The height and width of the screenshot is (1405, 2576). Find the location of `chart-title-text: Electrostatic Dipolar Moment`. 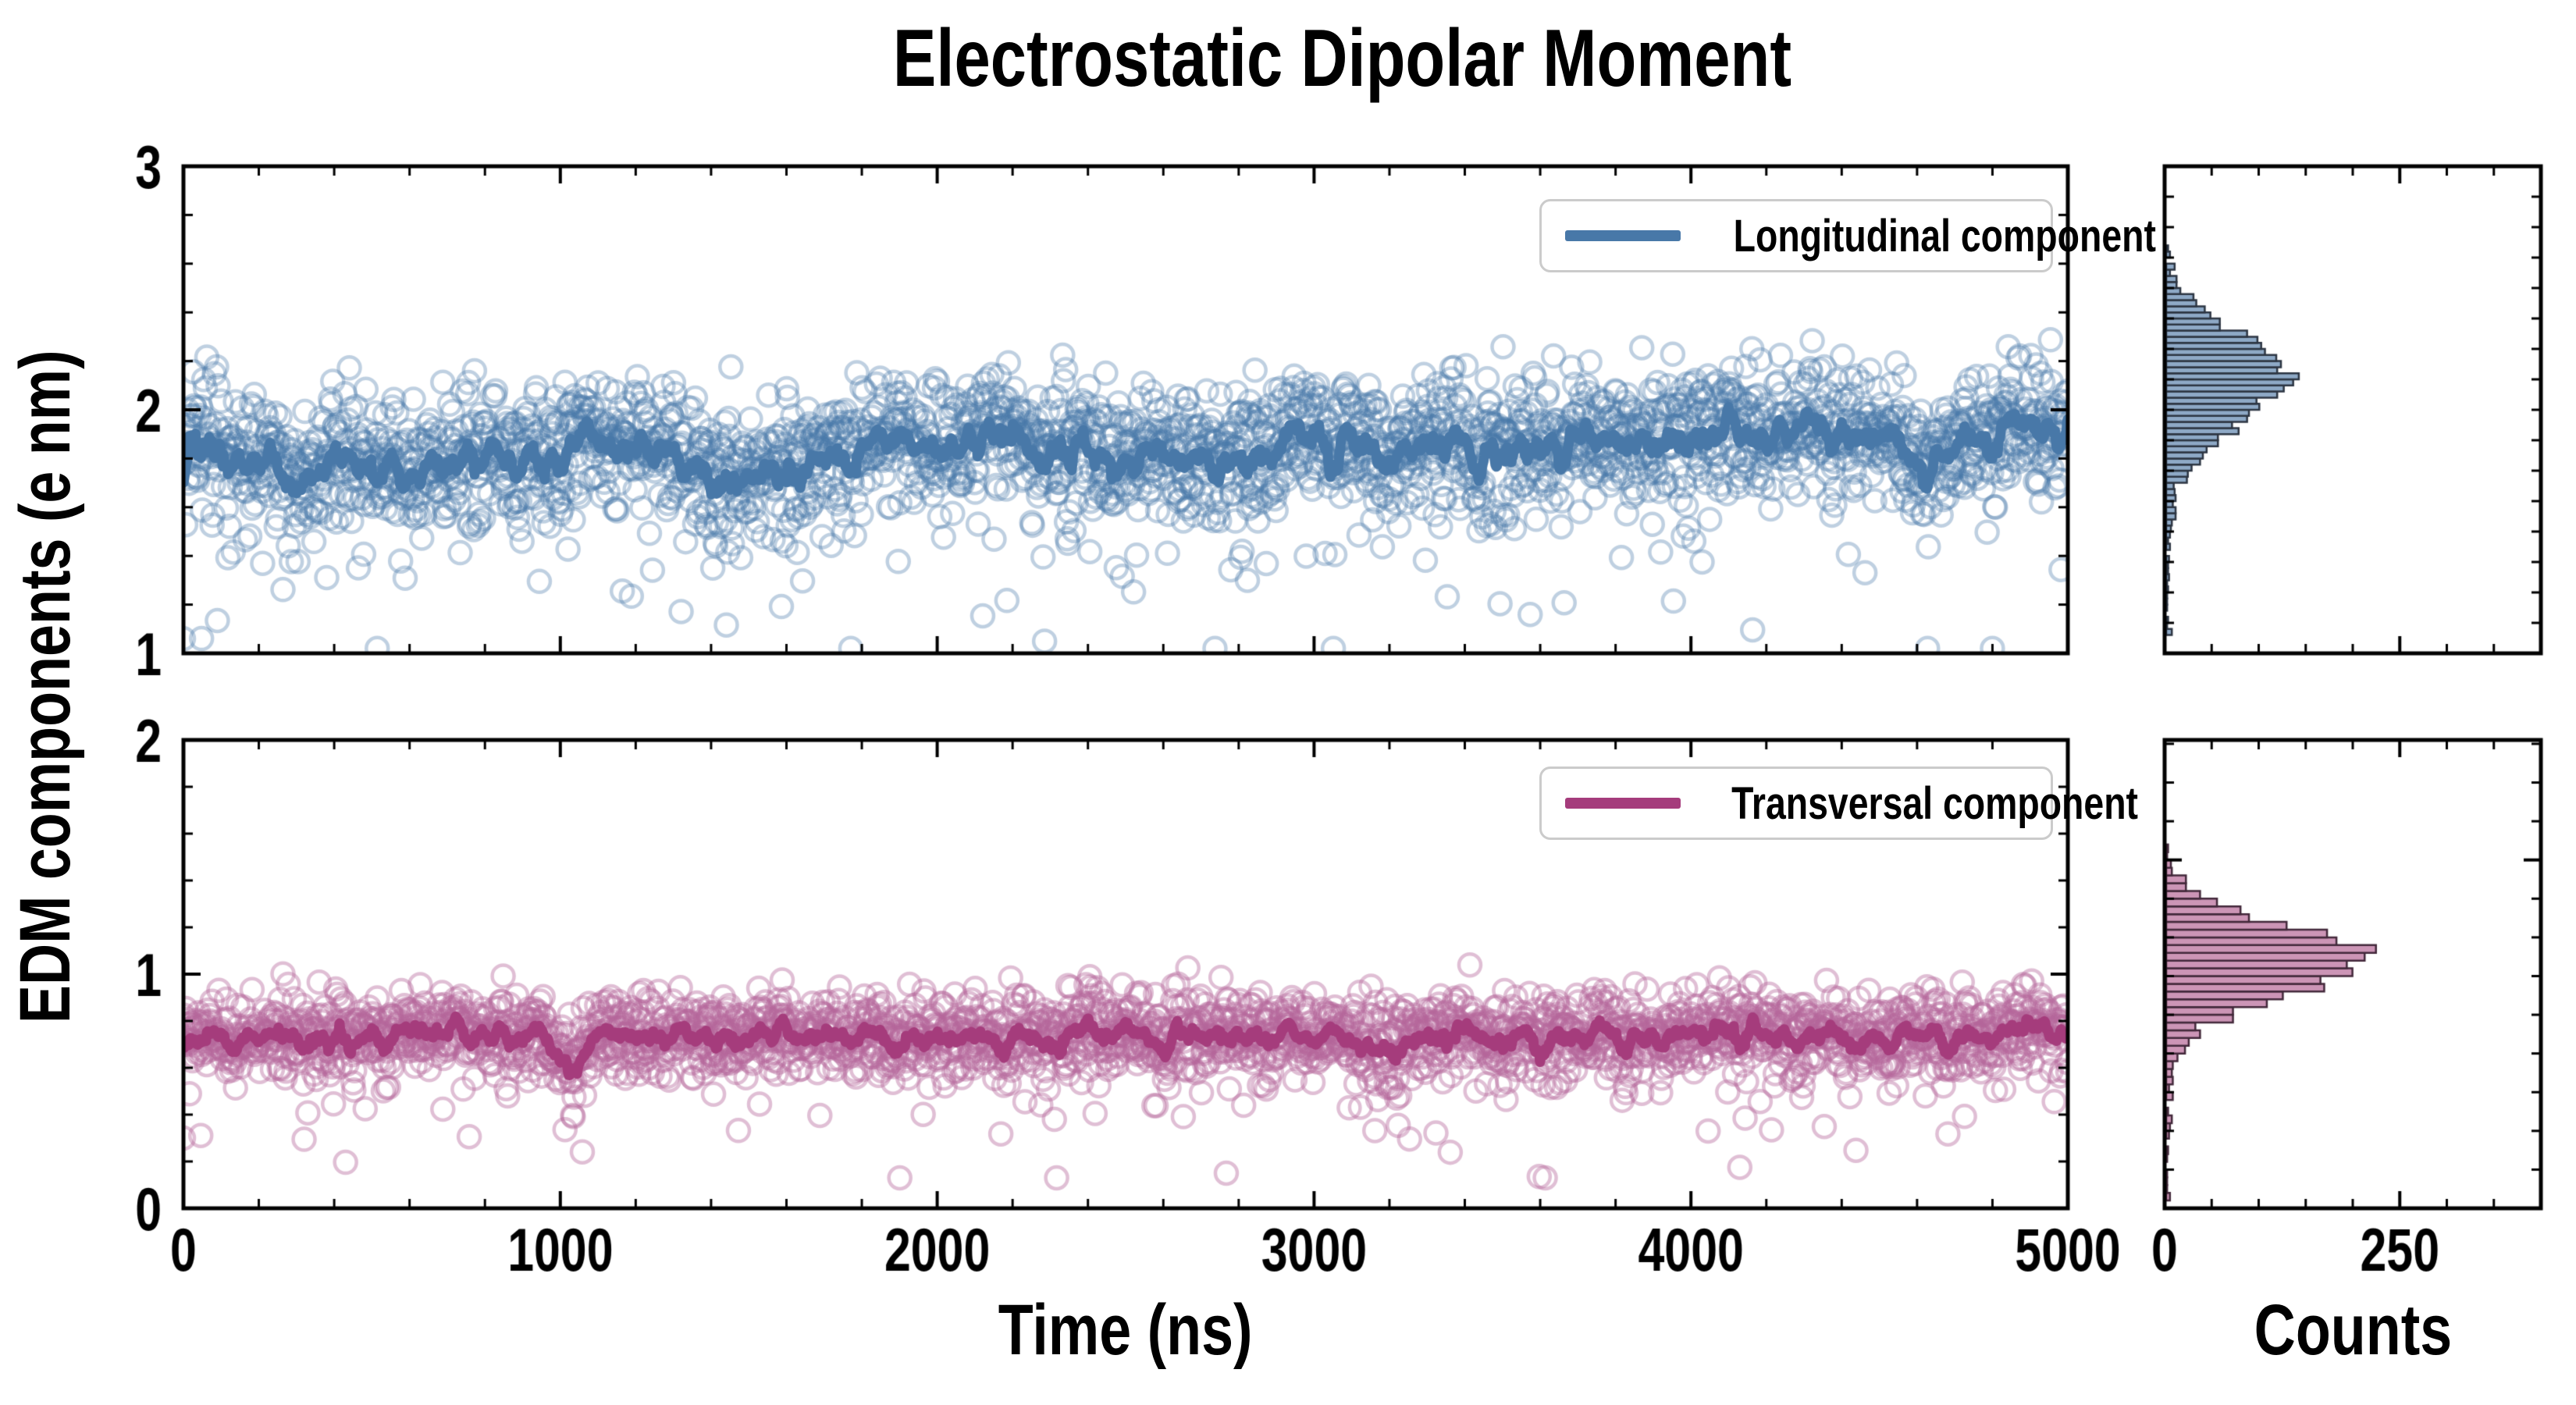

chart-title-text: Electrostatic Dipolar Moment is located at coordinates (1342, 59).